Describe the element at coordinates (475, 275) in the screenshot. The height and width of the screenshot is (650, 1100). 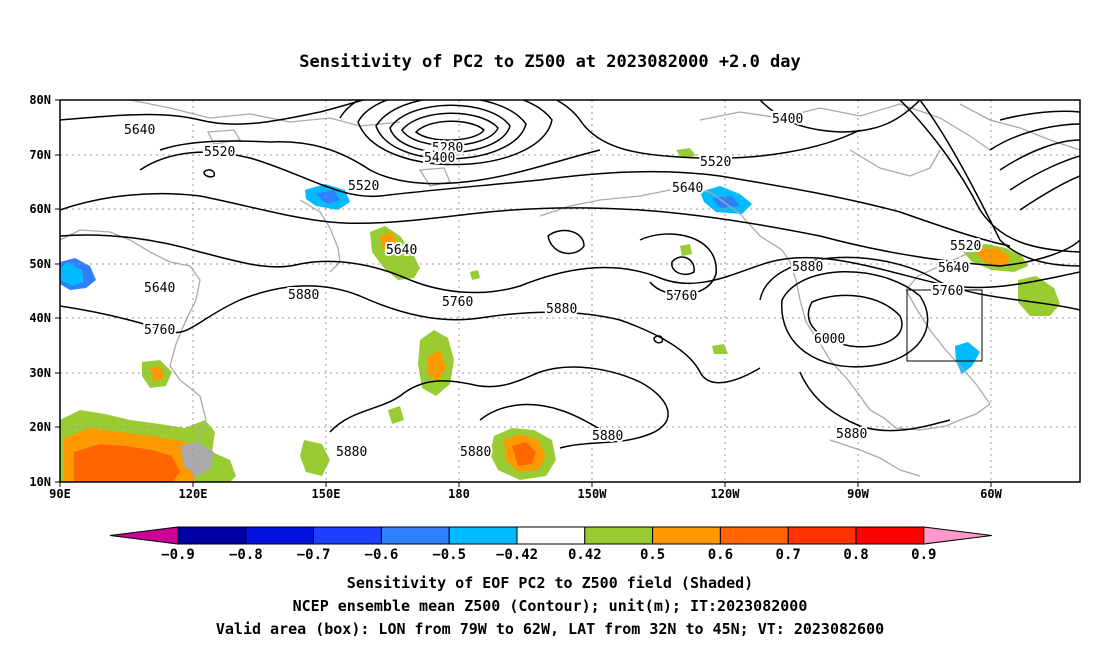
I see `shade-green-small3` at that location.